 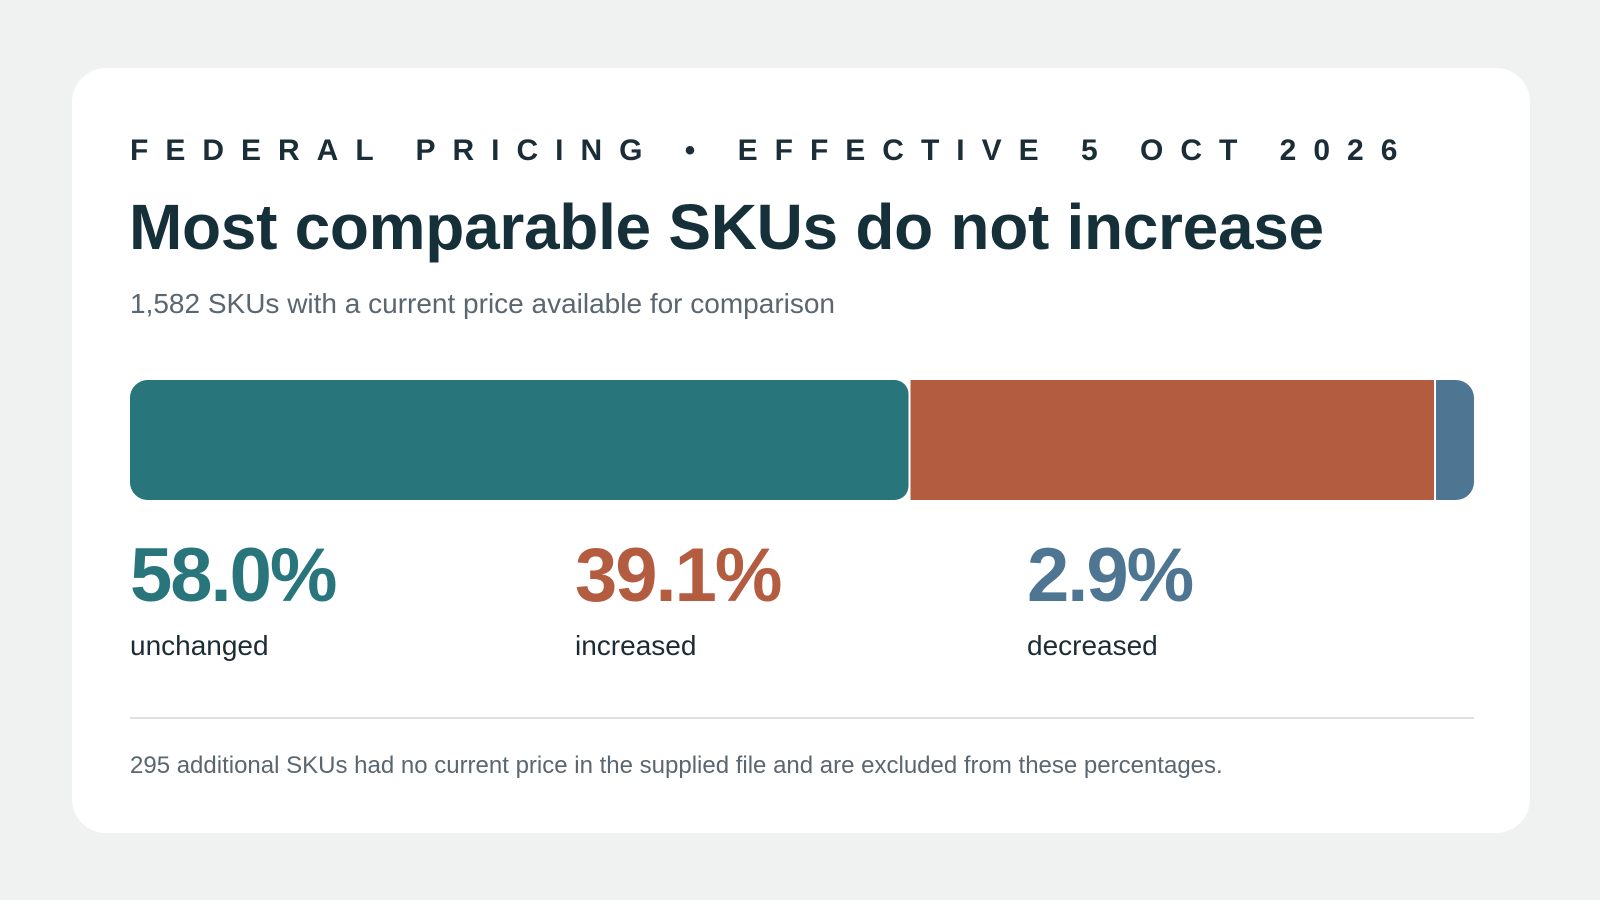 I want to click on stat-label-unchanged: unchanged, so click(x=199, y=645).